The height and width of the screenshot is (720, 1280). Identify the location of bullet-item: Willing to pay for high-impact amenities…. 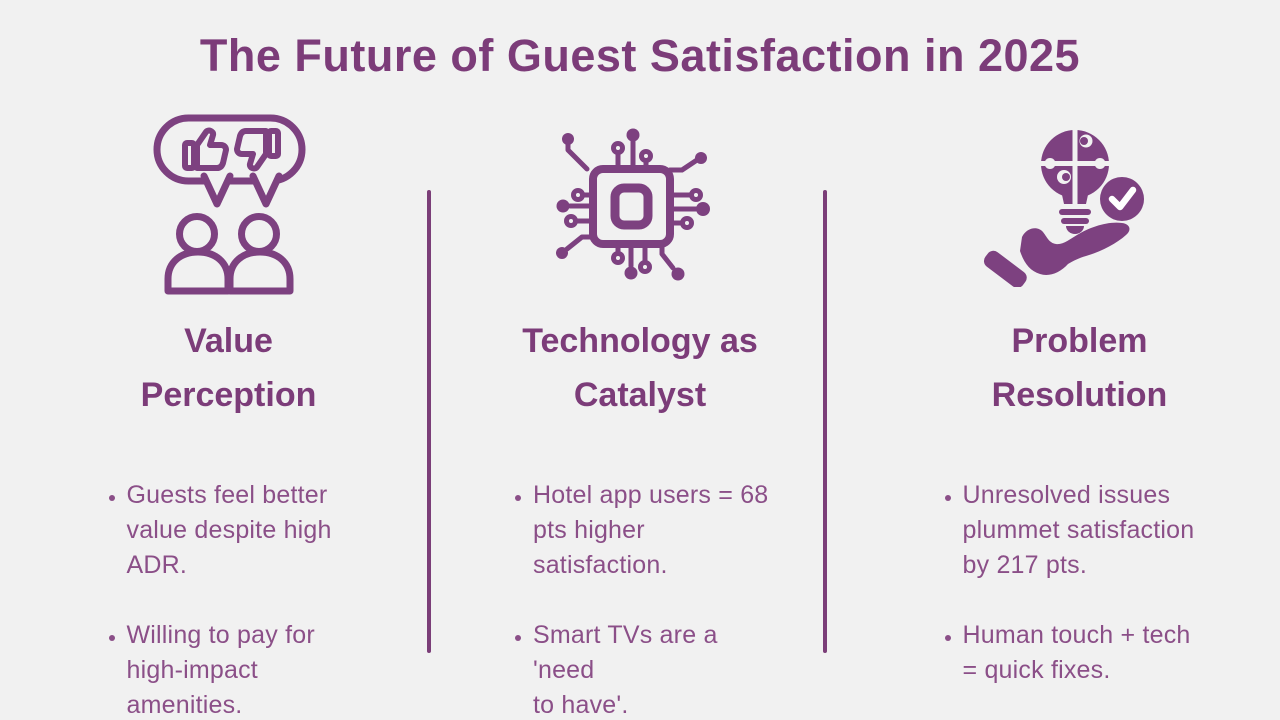
(241, 669).